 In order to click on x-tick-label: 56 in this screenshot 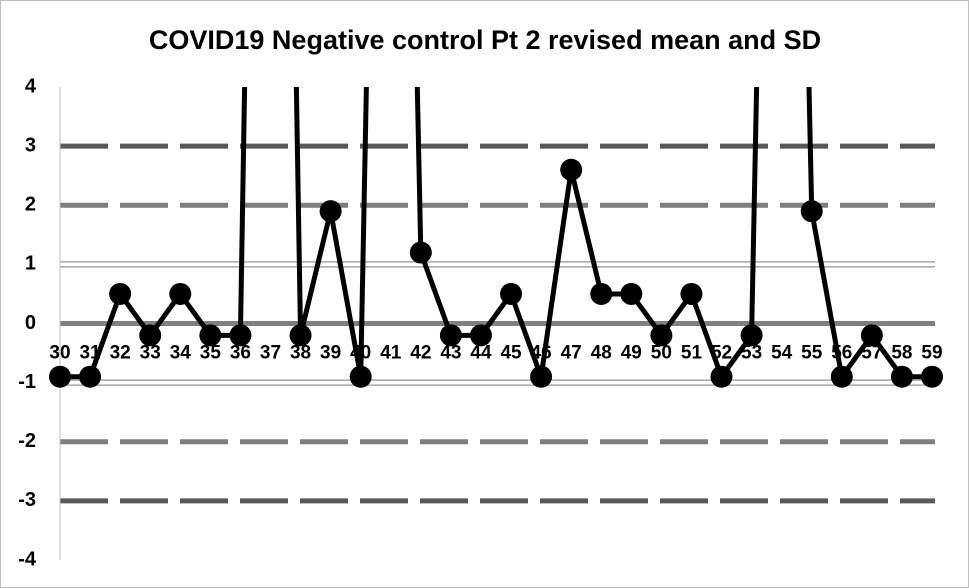, I will do `click(841, 353)`.